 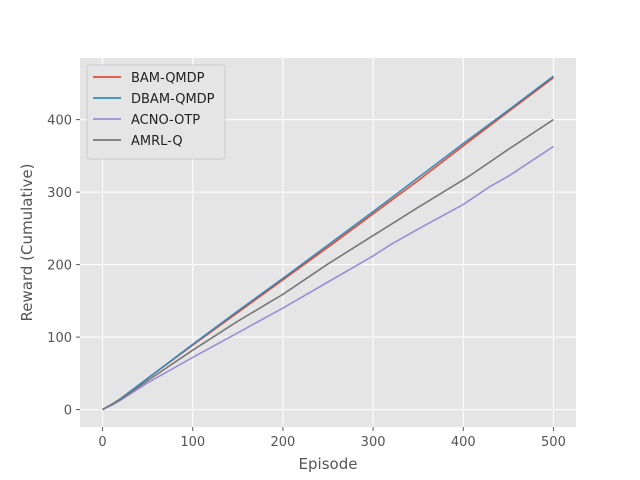 What do you see at coordinates (59, 193) in the screenshot?
I see `y-tick-label: 300` at bounding box center [59, 193].